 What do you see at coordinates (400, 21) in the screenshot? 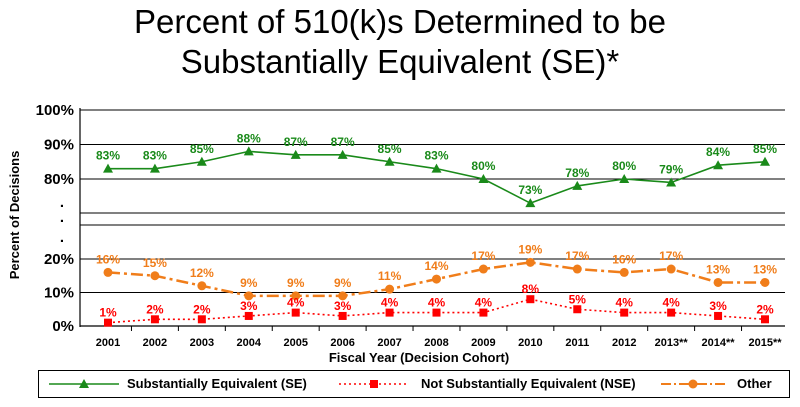
I see `chart-title-line-1: Percent of 510(k)s Determined to be` at bounding box center [400, 21].